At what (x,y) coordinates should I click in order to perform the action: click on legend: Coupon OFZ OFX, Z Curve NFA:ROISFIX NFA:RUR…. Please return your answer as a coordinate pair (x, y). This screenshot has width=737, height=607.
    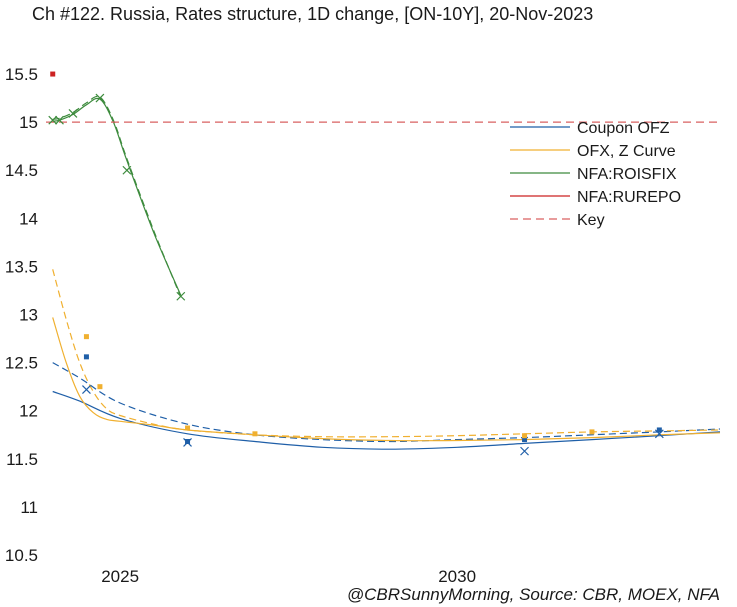
    Looking at the image, I should click on (595, 174).